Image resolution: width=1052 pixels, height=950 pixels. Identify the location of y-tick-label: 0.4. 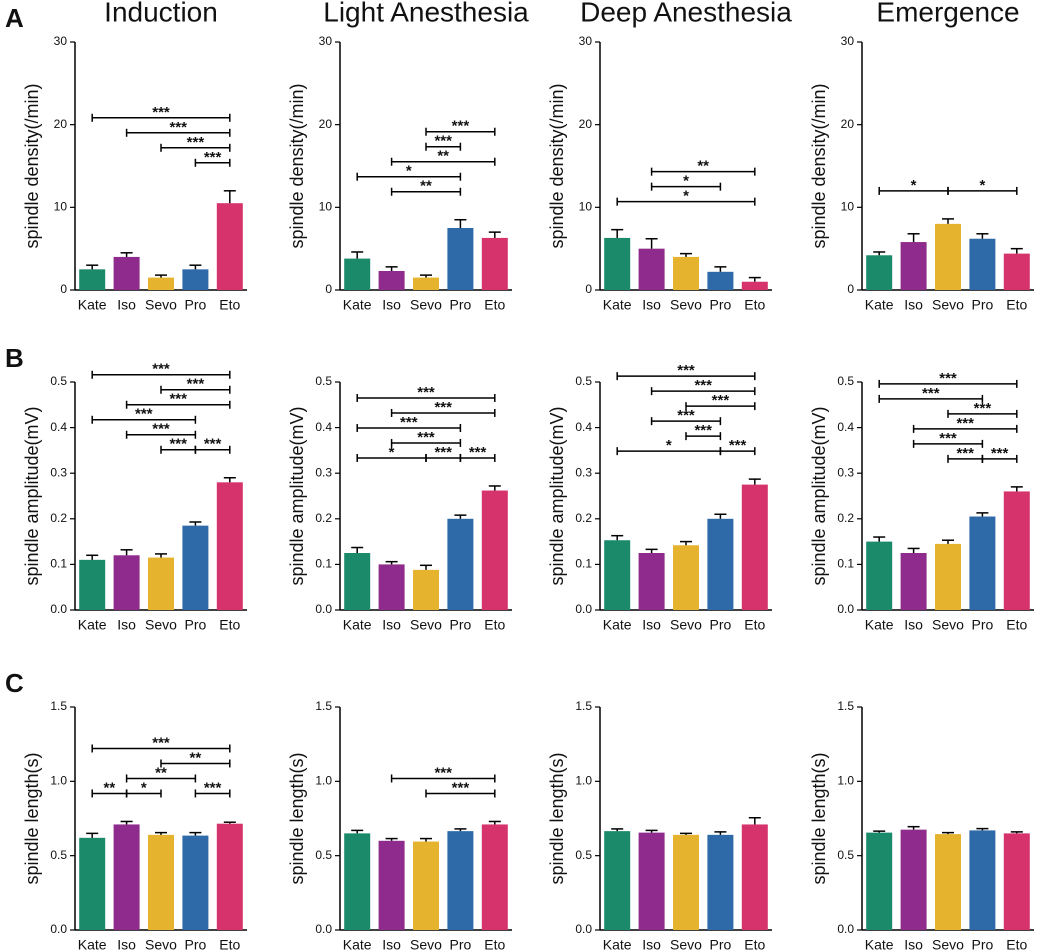
(583, 427).